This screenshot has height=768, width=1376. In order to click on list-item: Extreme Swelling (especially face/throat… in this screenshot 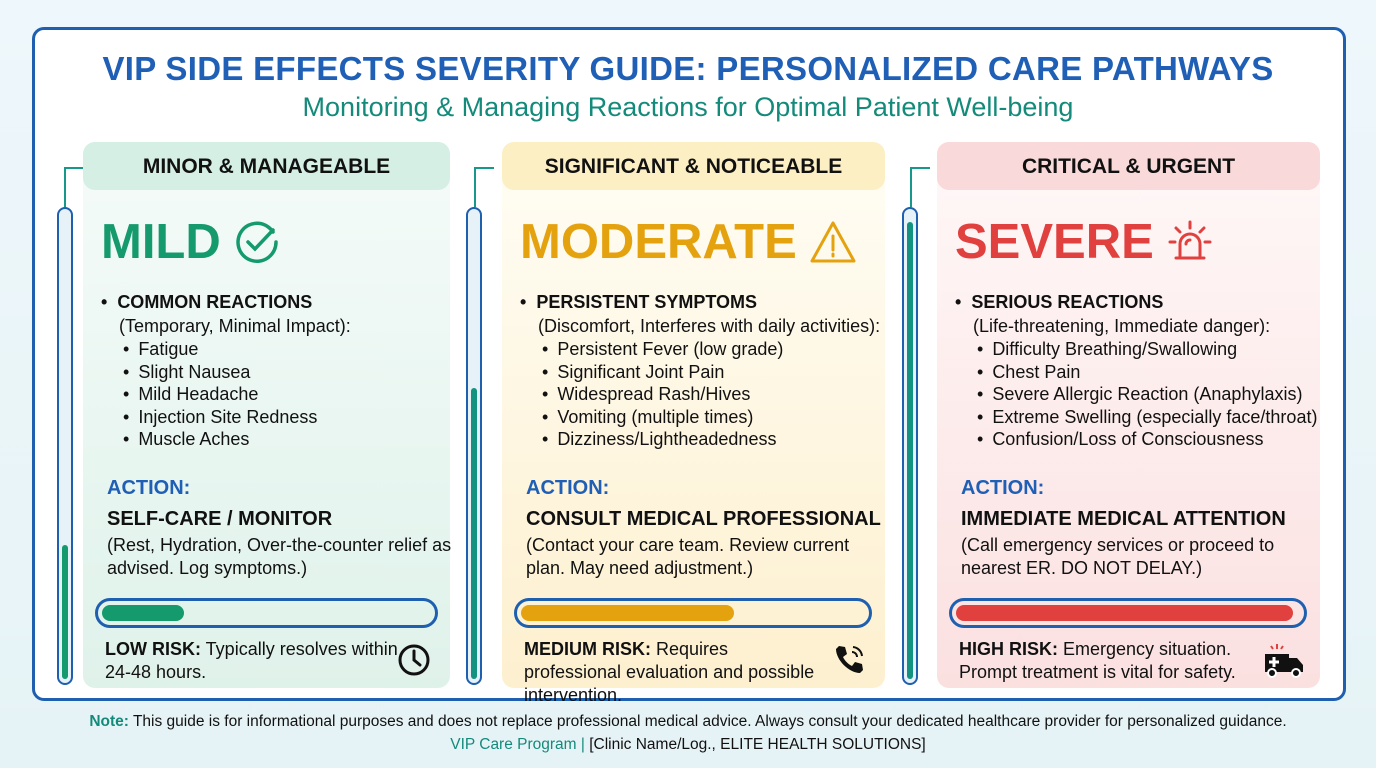, I will do `click(1147, 418)`.